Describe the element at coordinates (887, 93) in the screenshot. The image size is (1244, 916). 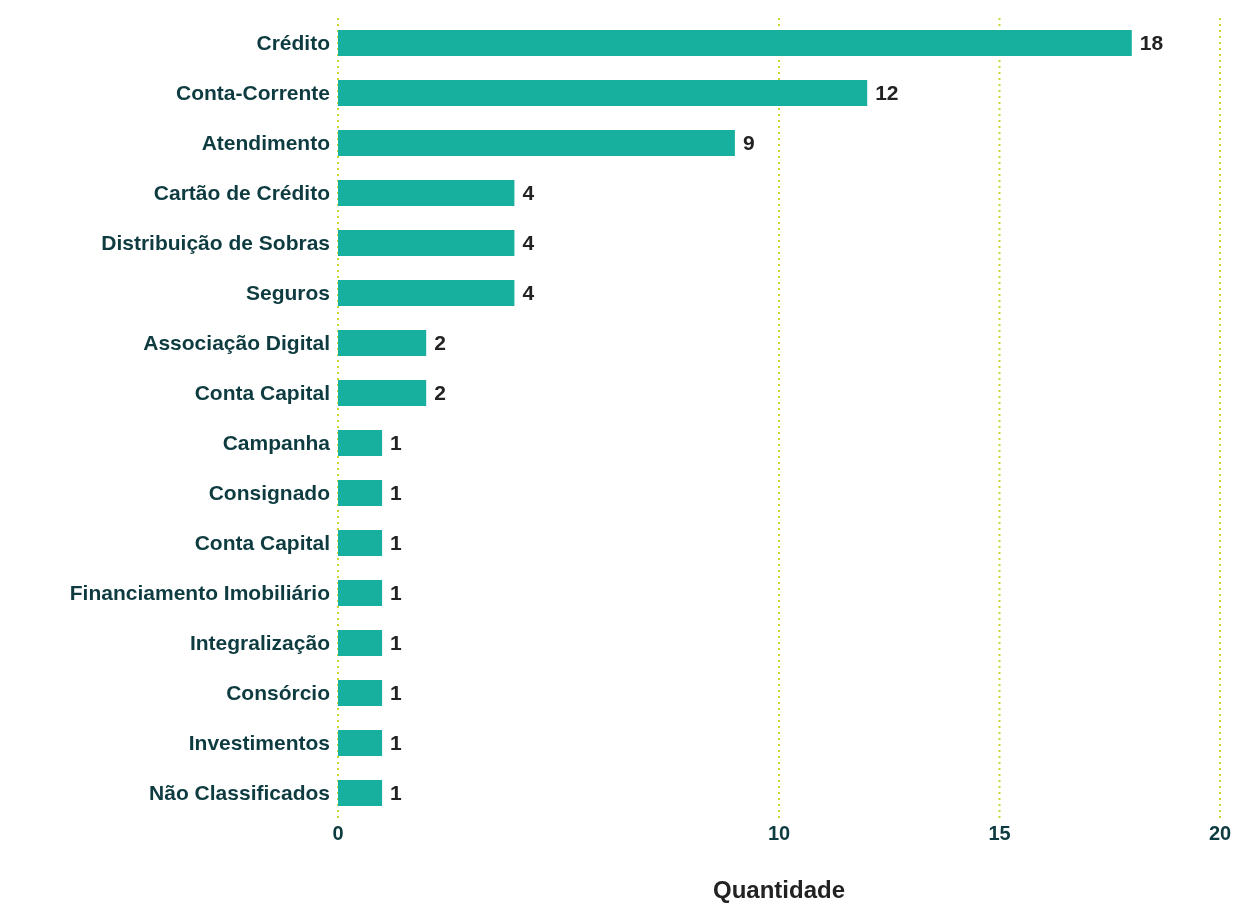
I see `data-label: 12` at that location.